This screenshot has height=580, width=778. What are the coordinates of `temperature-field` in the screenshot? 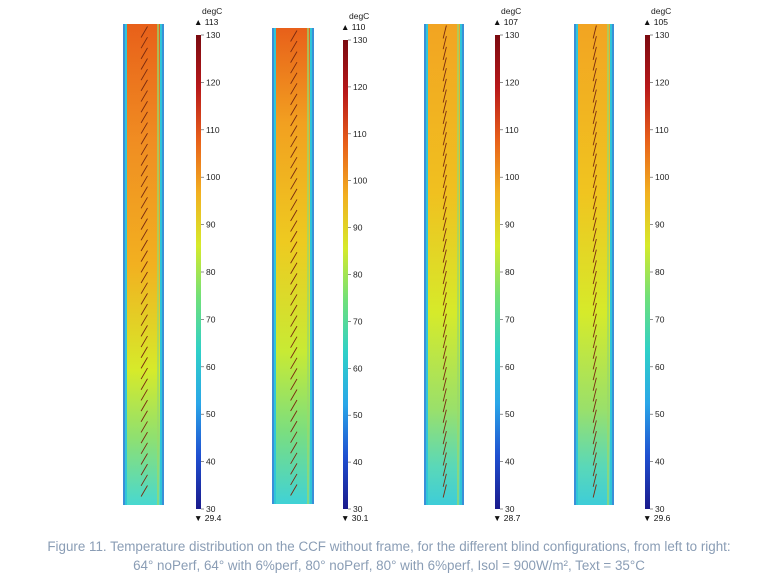 It's located at (143, 264).